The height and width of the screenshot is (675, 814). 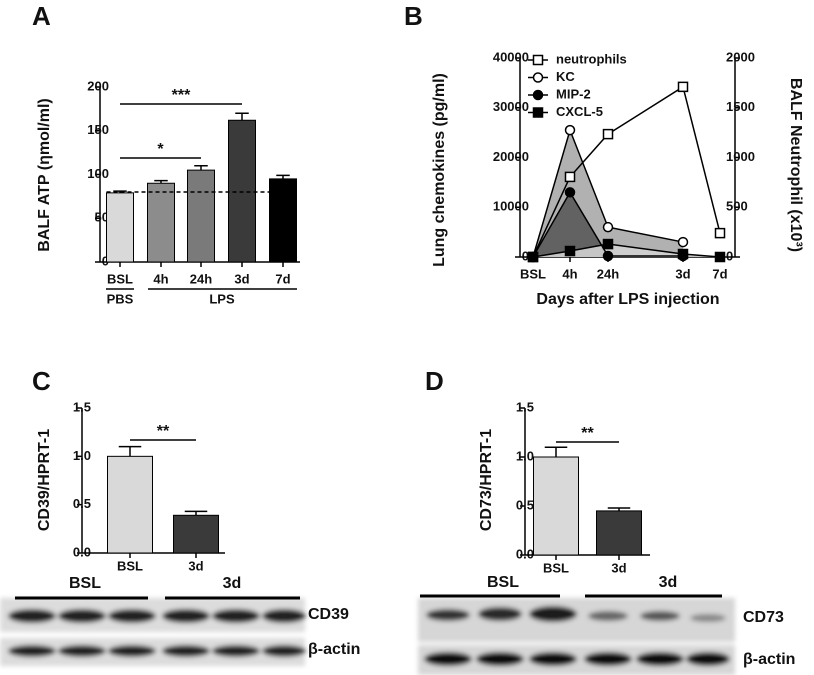 What do you see at coordinates (44, 174) in the screenshot?
I see `y-axis-label: BALF ATP (ηmol/ml)` at bounding box center [44, 174].